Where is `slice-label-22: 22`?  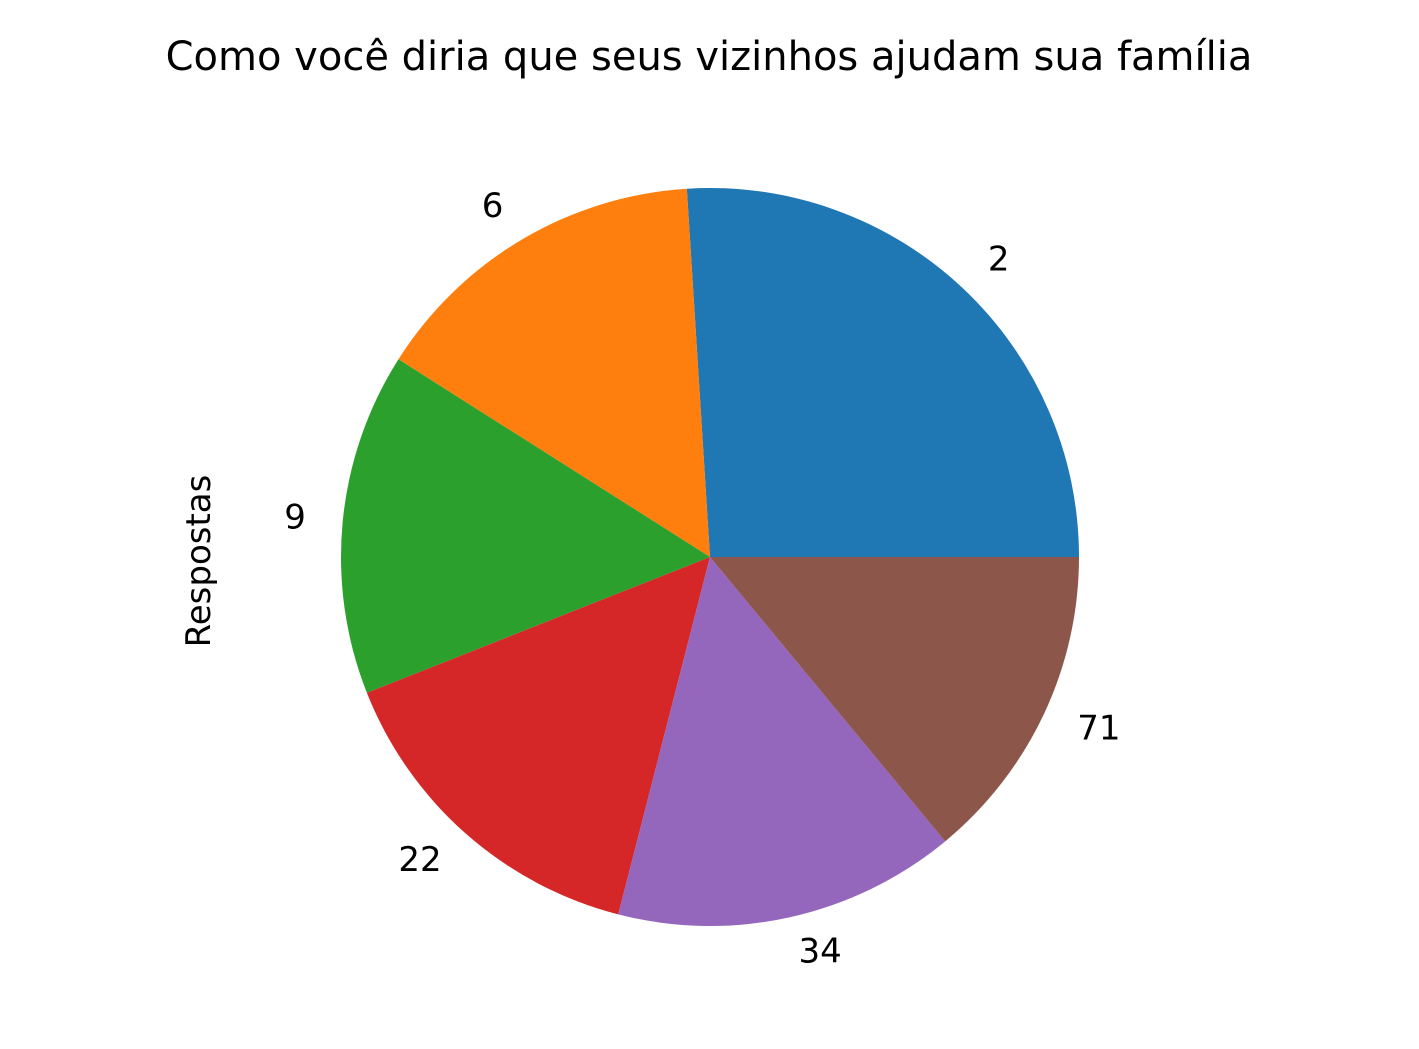 slice-label-22: 22 is located at coordinates (419, 860).